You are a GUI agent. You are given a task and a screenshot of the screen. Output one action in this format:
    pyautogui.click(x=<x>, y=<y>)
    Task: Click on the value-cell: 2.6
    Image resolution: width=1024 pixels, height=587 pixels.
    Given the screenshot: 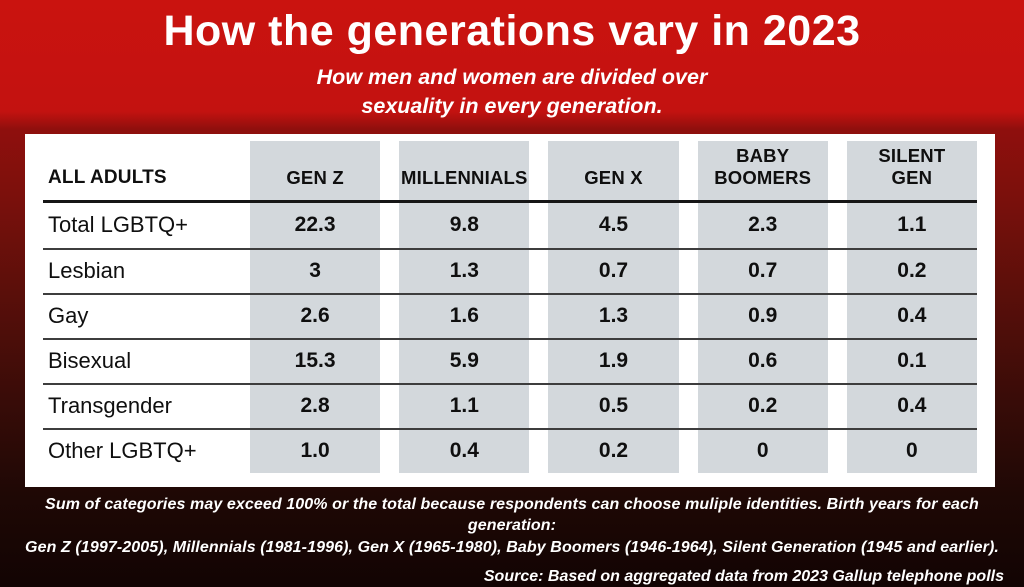 What is the action you would take?
    pyautogui.click(x=315, y=316)
    